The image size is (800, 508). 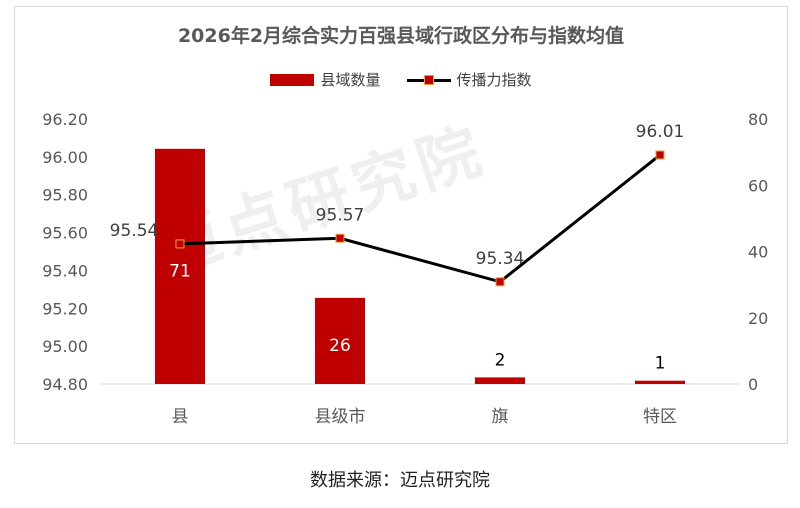 What do you see at coordinates (758, 318) in the screenshot?
I see `y-right-tick-label: 20` at bounding box center [758, 318].